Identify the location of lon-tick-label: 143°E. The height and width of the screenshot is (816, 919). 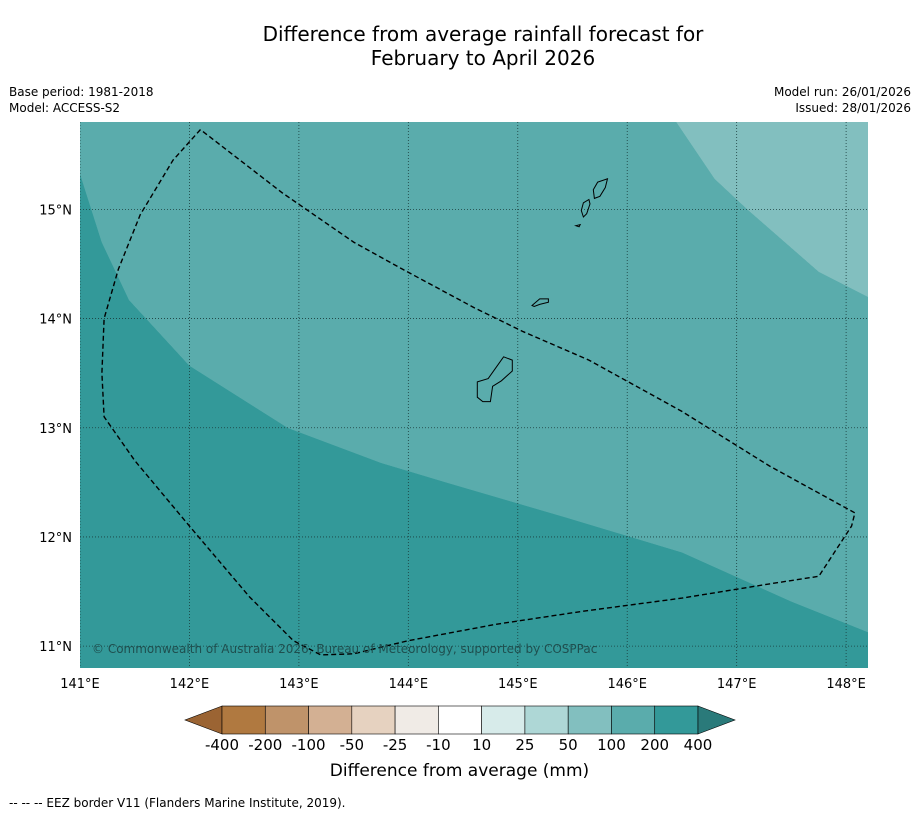
(299, 684).